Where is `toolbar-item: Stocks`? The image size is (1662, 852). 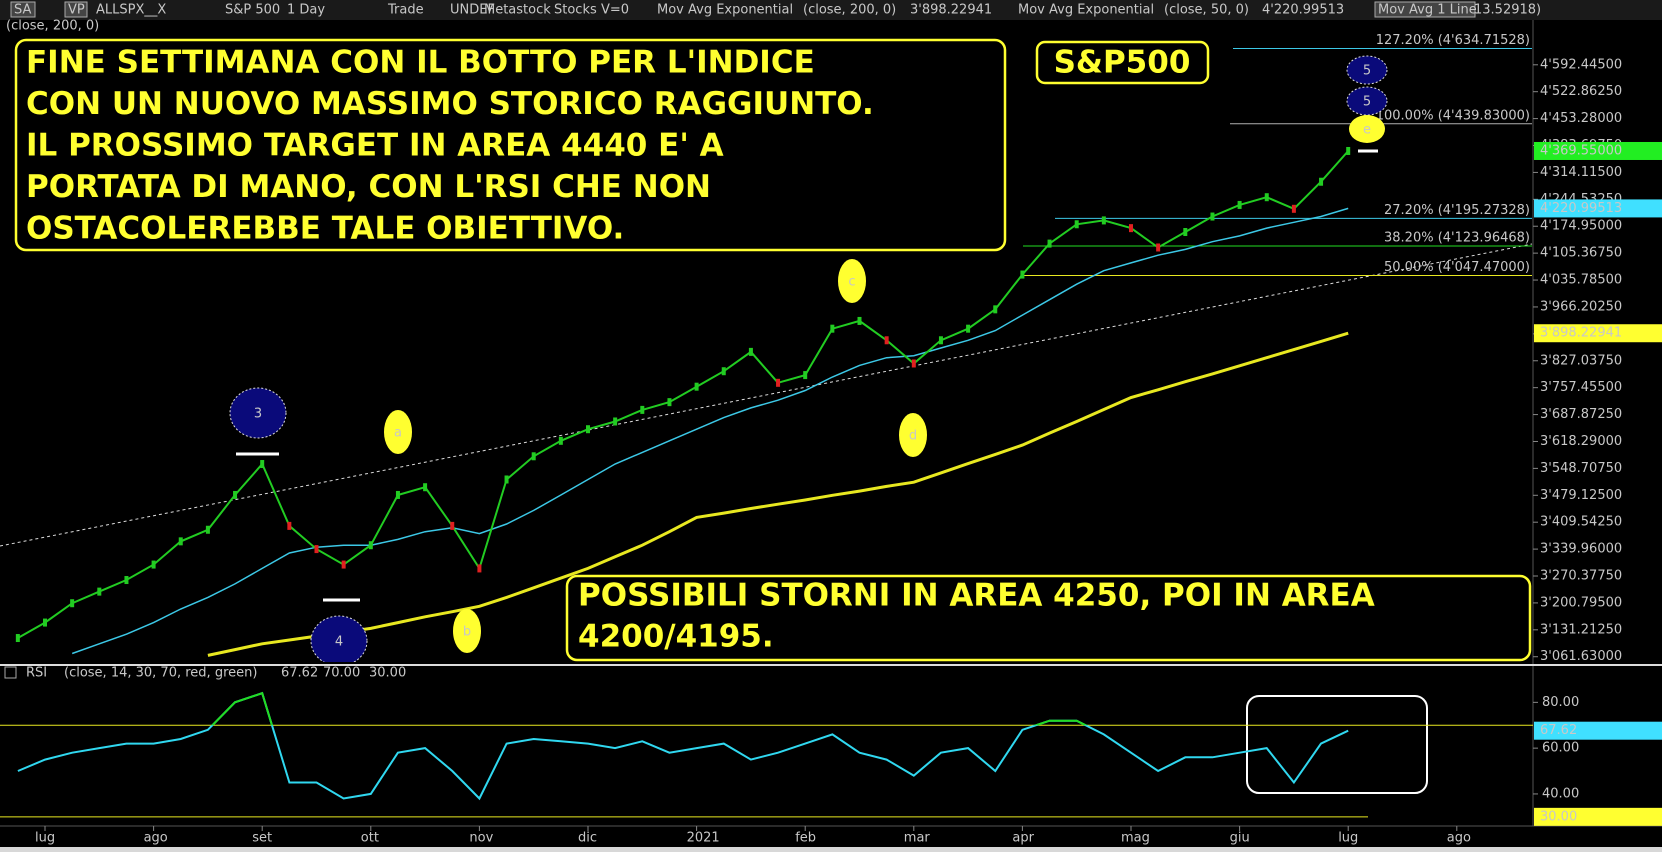
toolbar-item: Stocks is located at coordinates (575, 10).